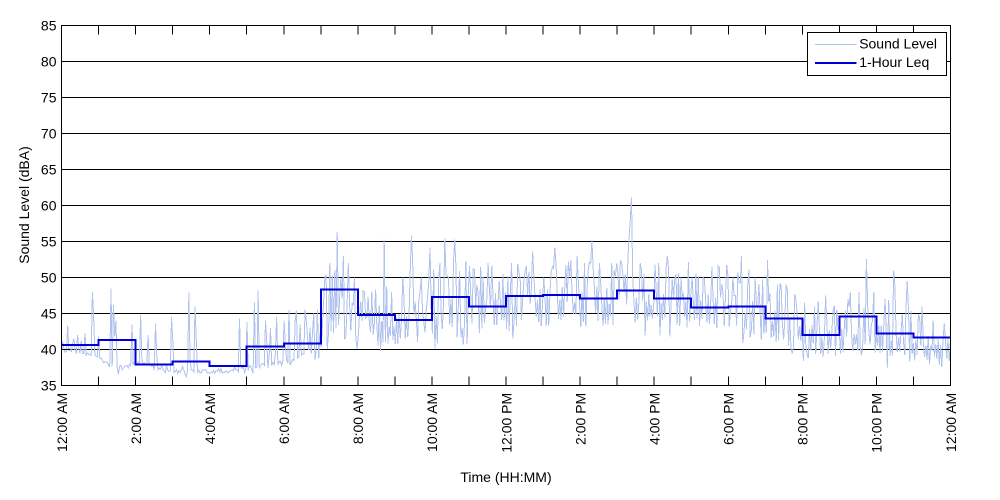 This screenshot has width=1000, height=500. What do you see at coordinates (894, 62) in the screenshot?
I see `svg-text: 1-Hour Leq` at bounding box center [894, 62].